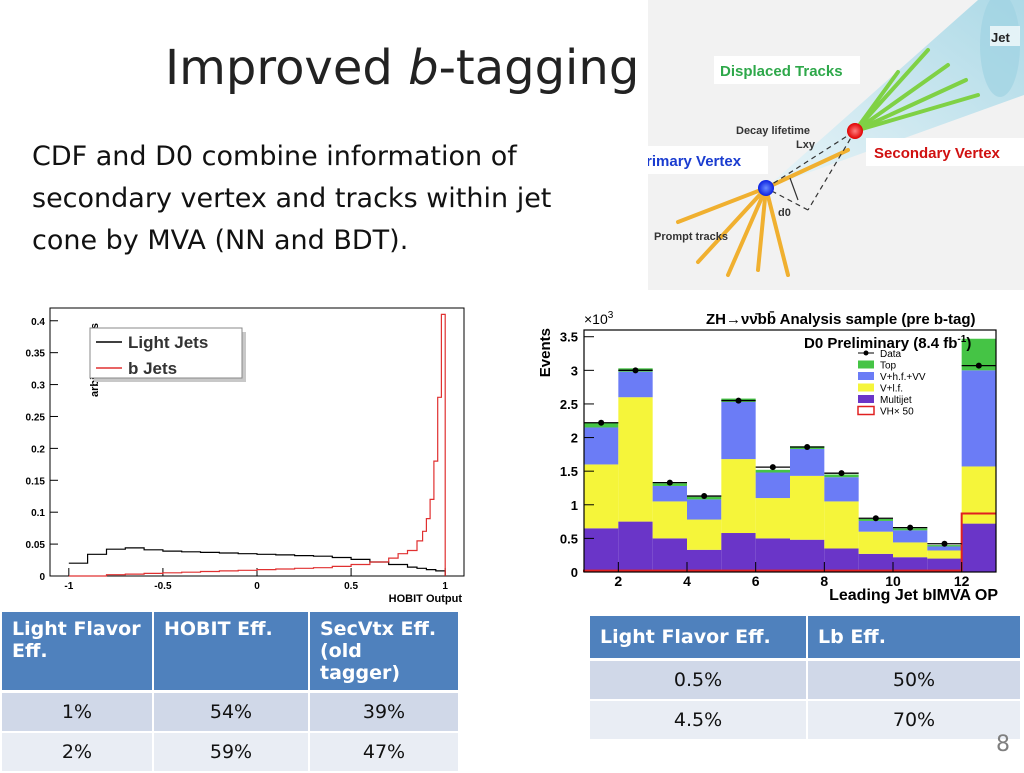 The image size is (1024, 773). I want to click on b-jets-series, so click(257, 445).